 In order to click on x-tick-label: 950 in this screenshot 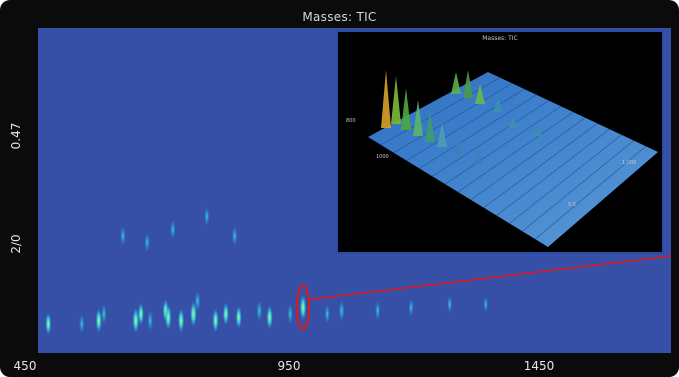, I will do `click(289, 366)`.